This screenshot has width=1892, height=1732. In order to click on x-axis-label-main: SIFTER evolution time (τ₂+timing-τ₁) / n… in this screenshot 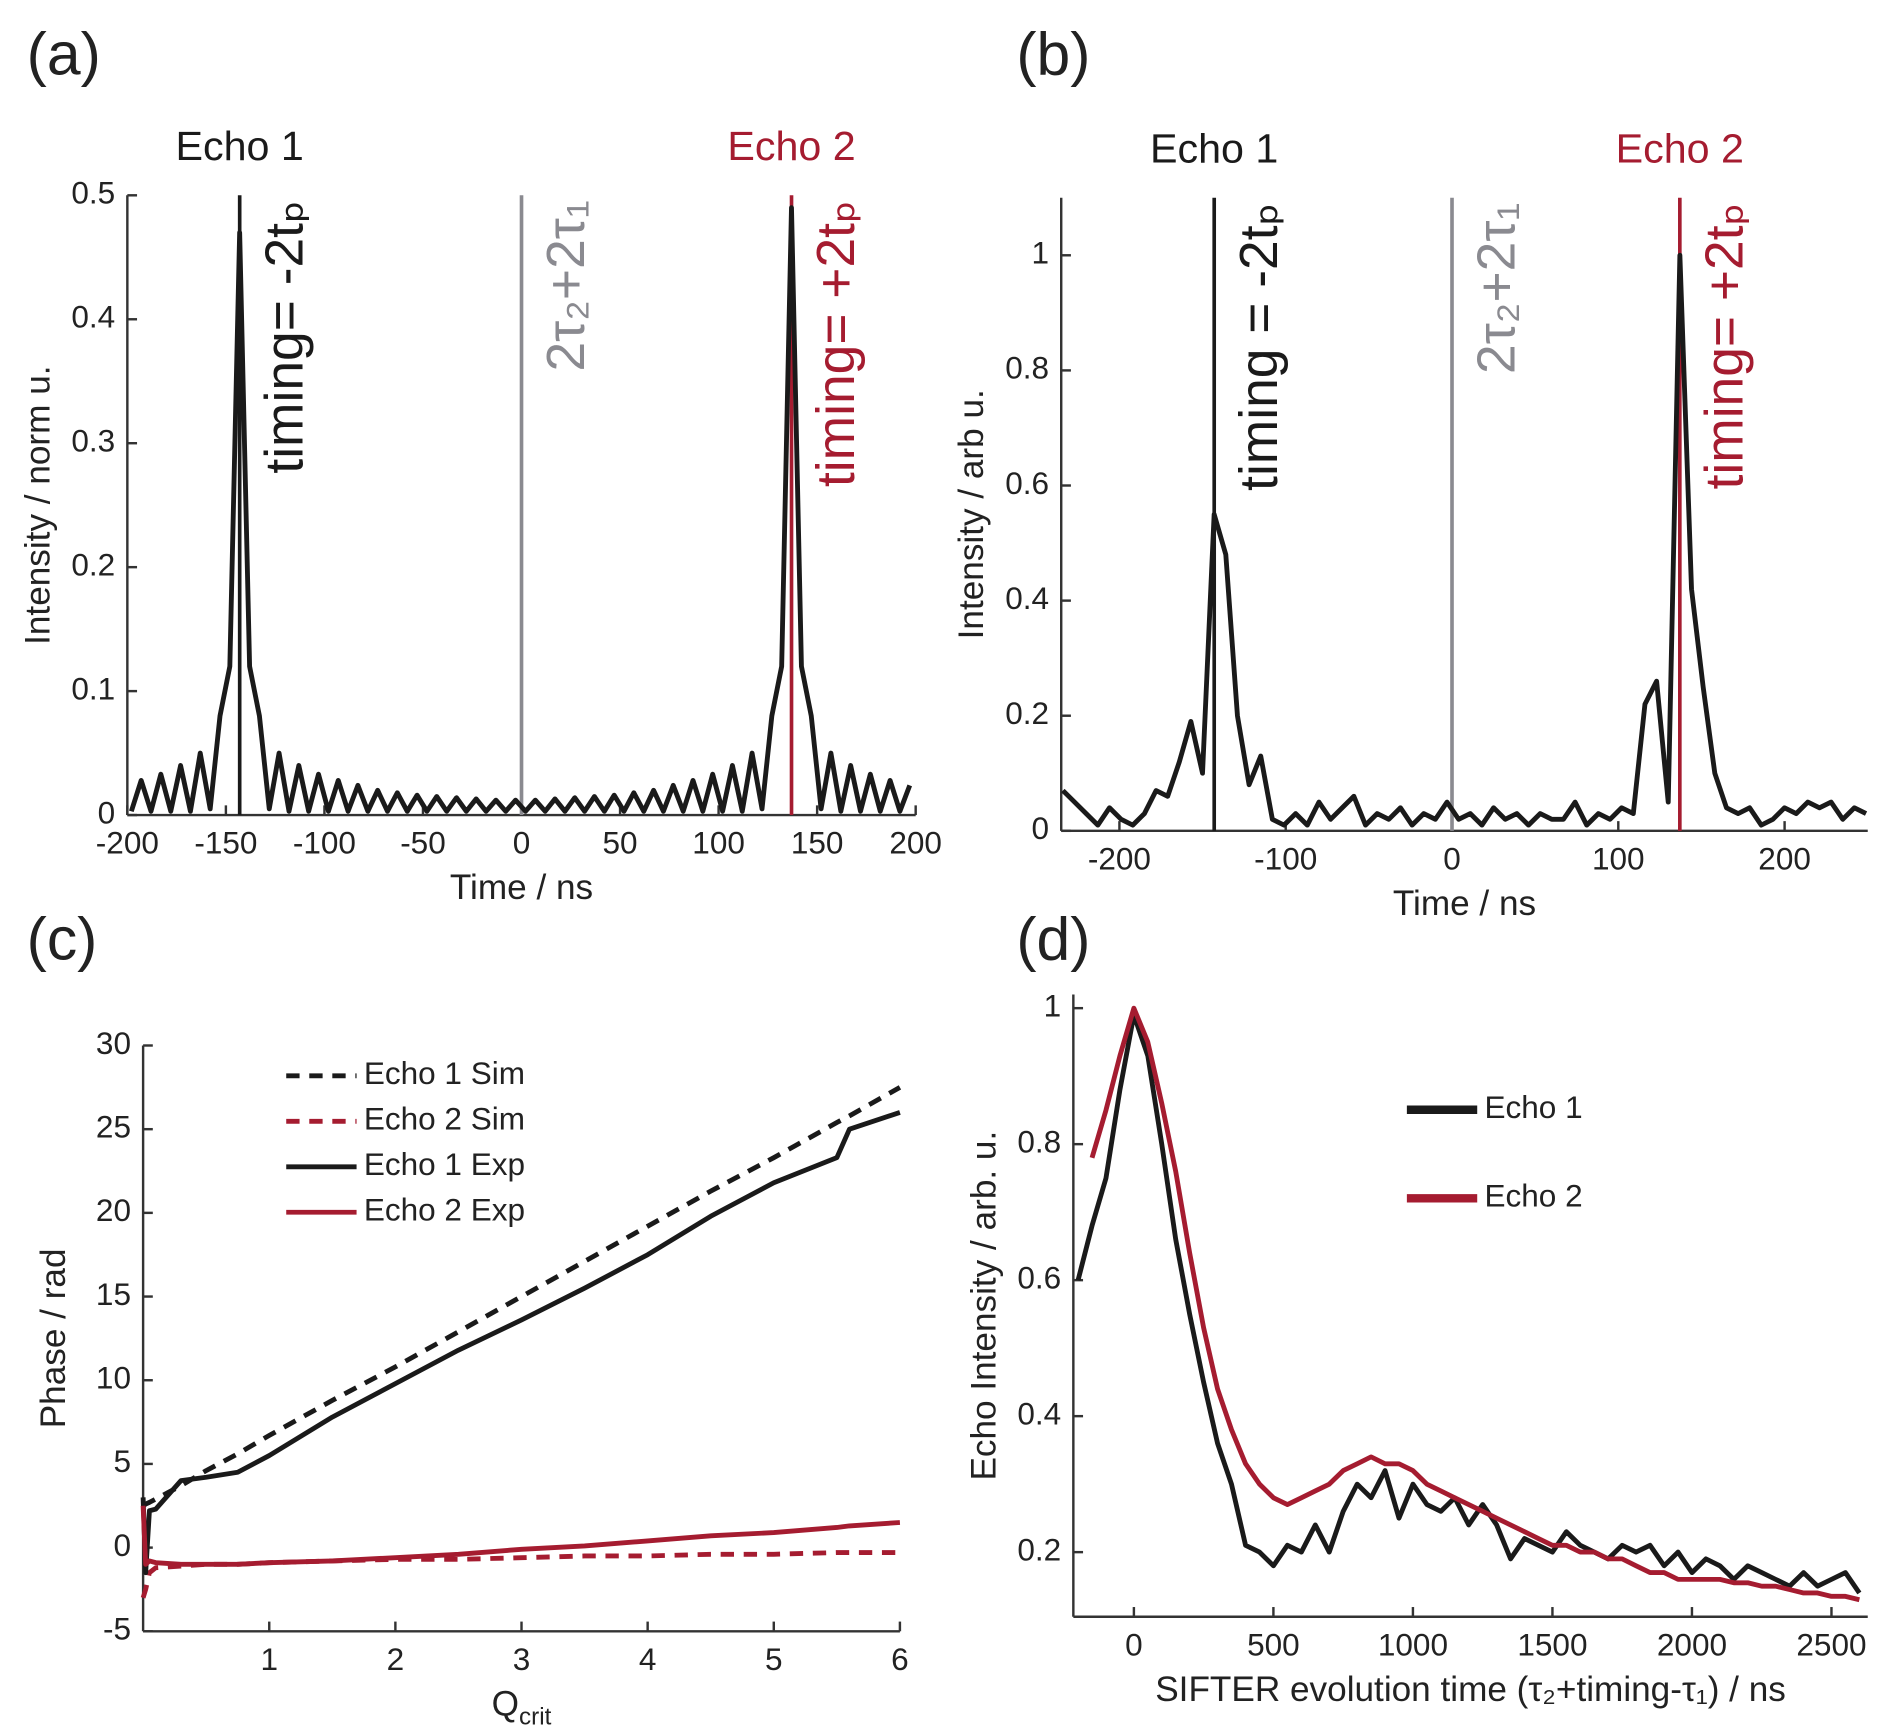, I will do `click(1470, 1689)`.